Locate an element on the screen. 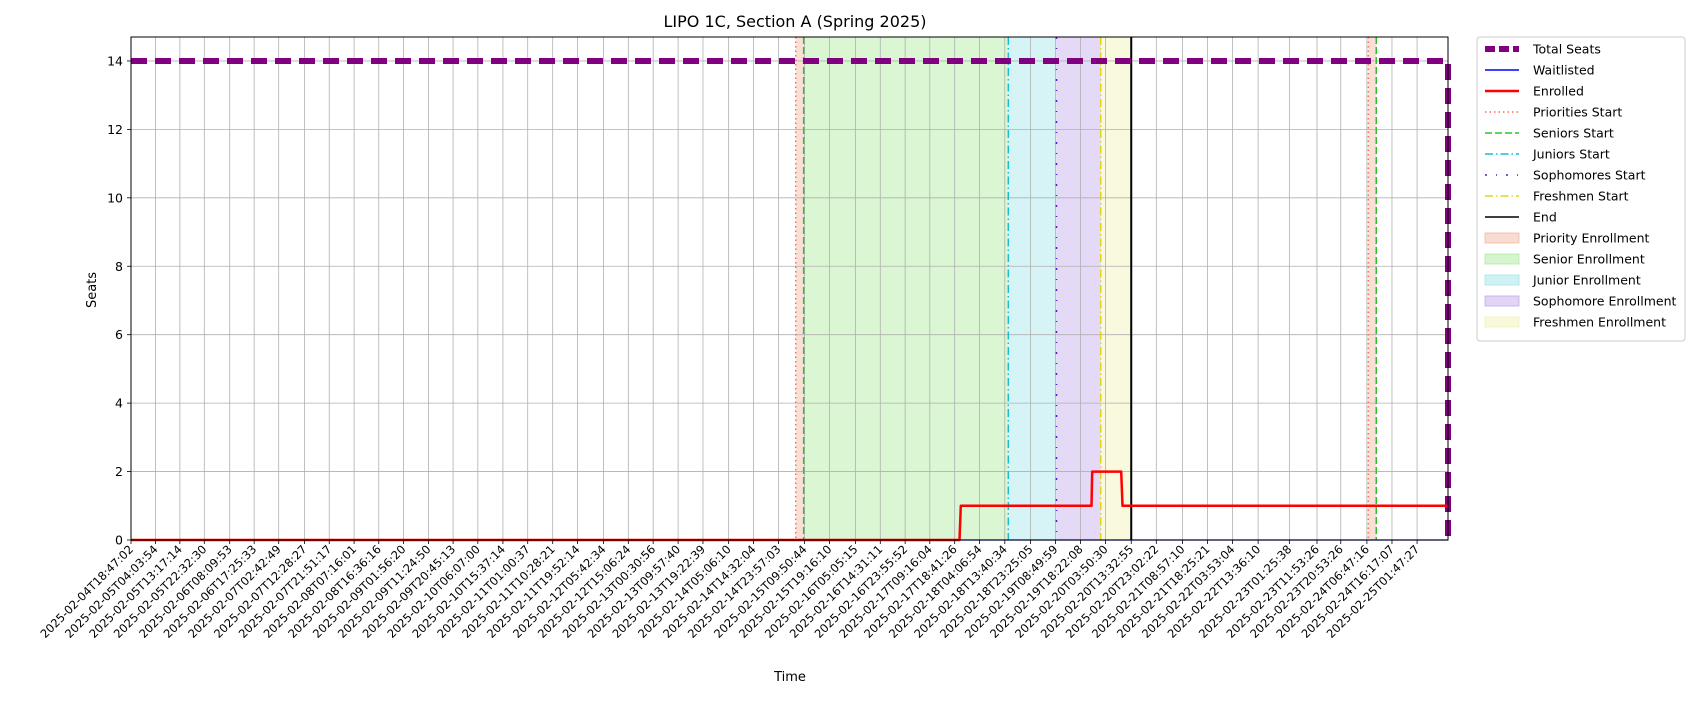 The height and width of the screenshot is (704, 1700). x-axis-label: Time is located at coordinates (789, 677).